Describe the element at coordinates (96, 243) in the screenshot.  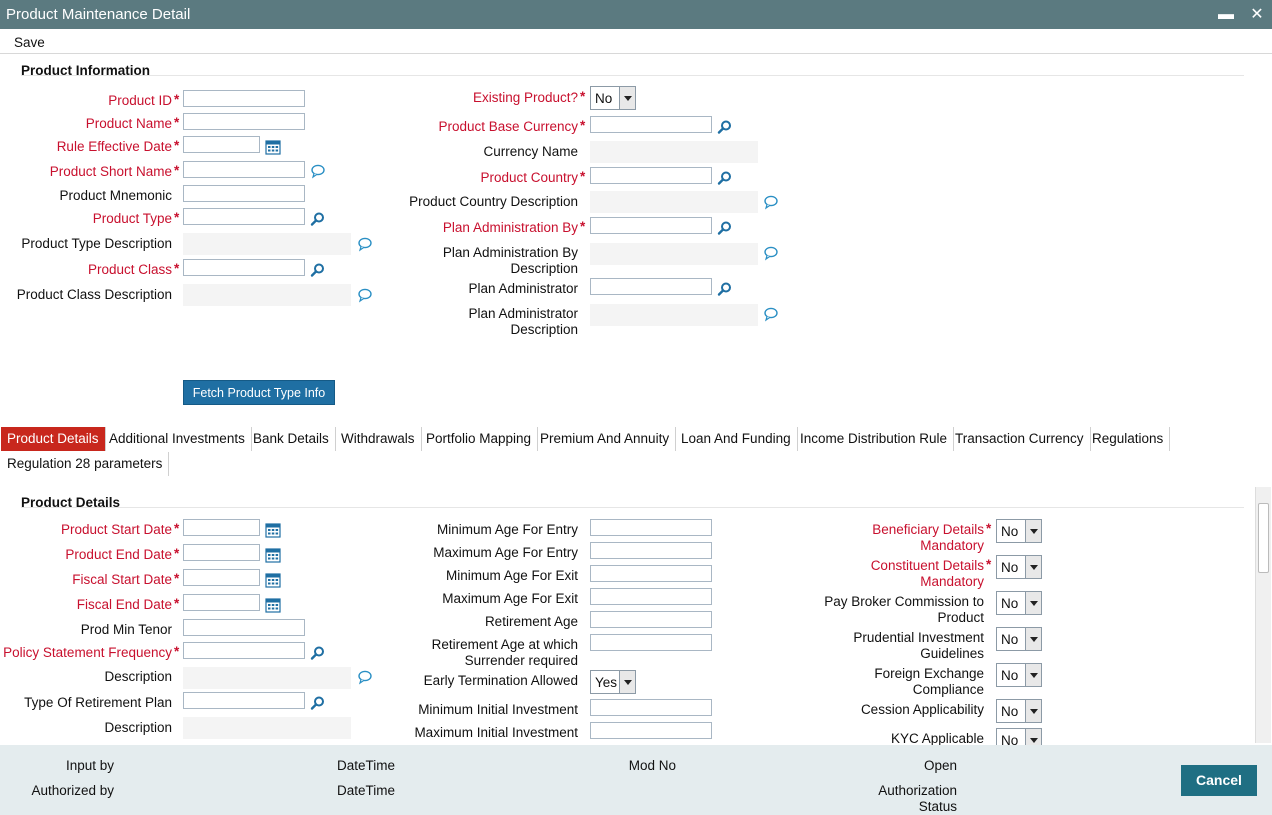
I see `product-type-description-label: Product Type Description` at that location.